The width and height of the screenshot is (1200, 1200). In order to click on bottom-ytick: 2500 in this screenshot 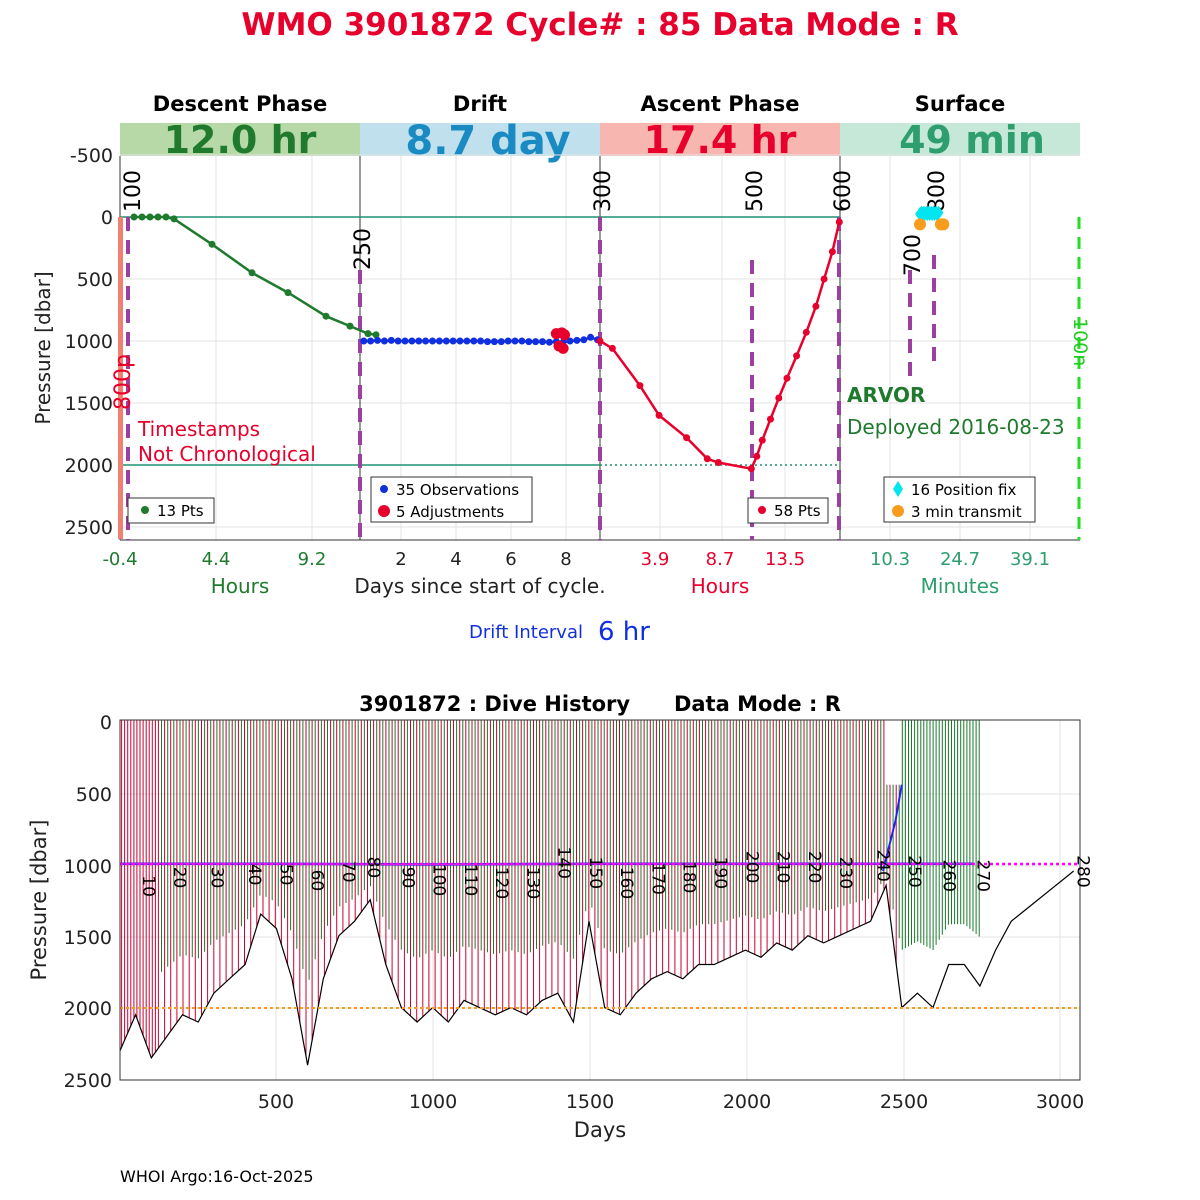, I will do `click(88, 1081)`.